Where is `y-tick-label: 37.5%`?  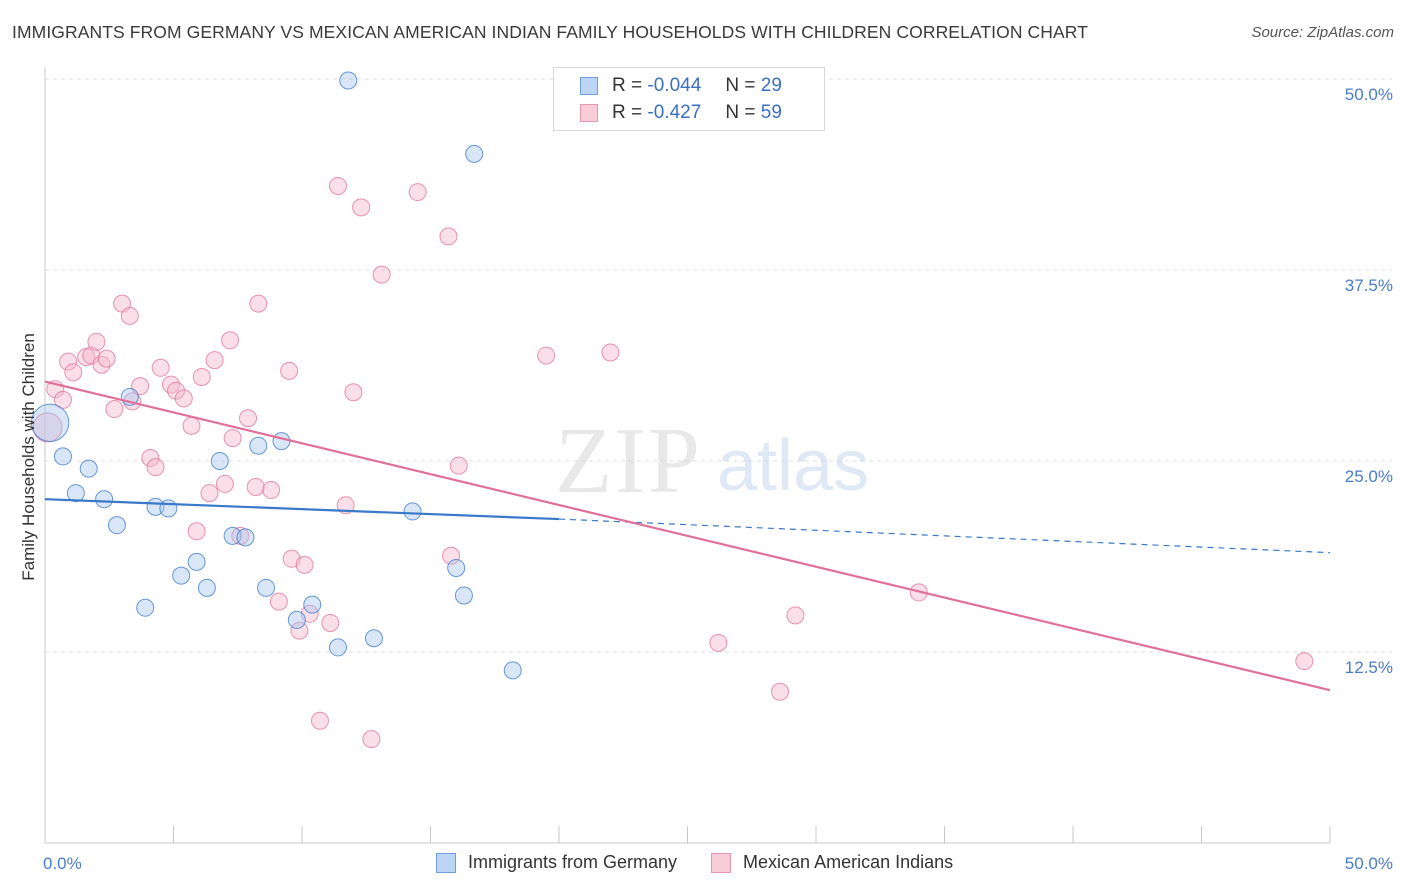
y-tick-label: 37.5% is located at coordinates (1369, 285).